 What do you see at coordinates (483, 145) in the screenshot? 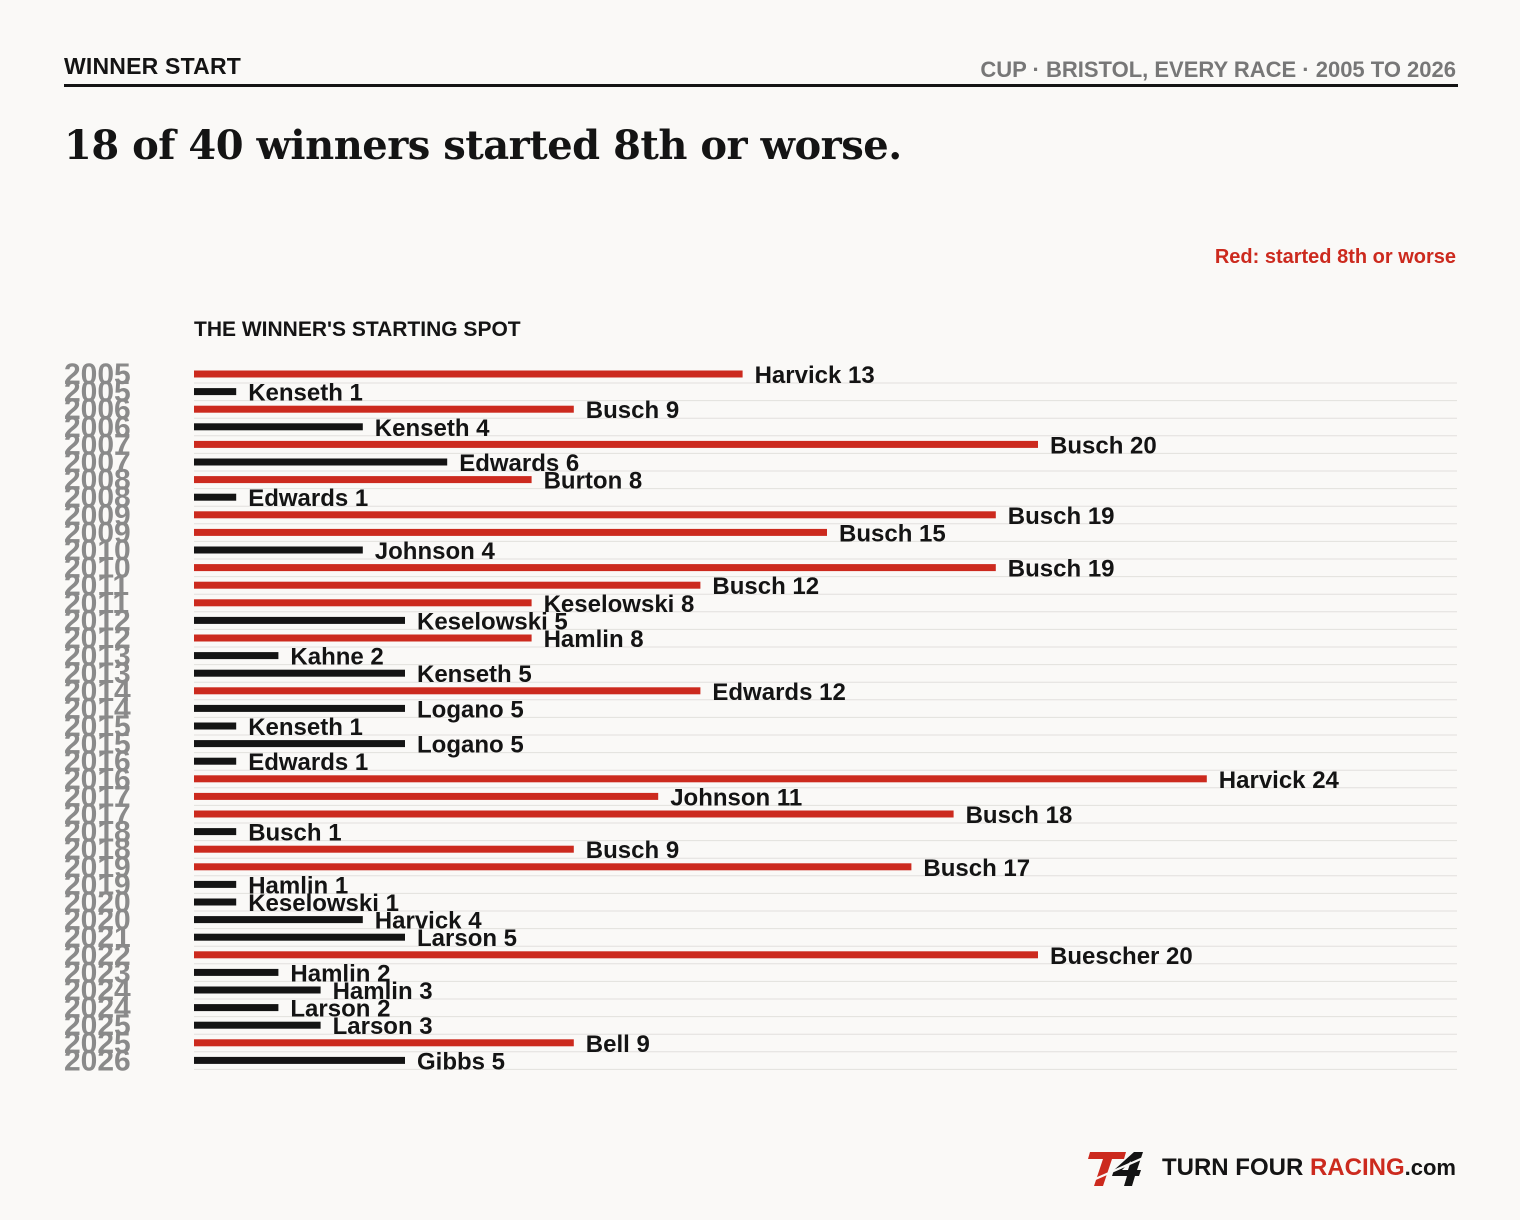
I see `chart-headline: 18 of 40 winners started 8th or worse.` at bounding box center [483, 145].